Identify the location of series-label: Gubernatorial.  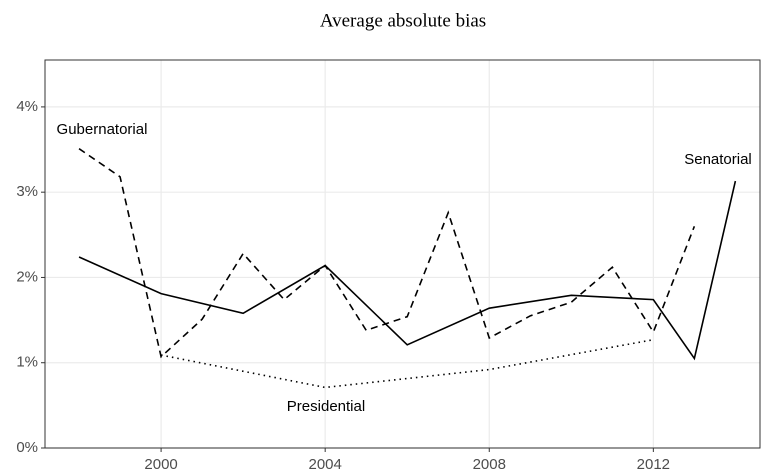
(102, 129).